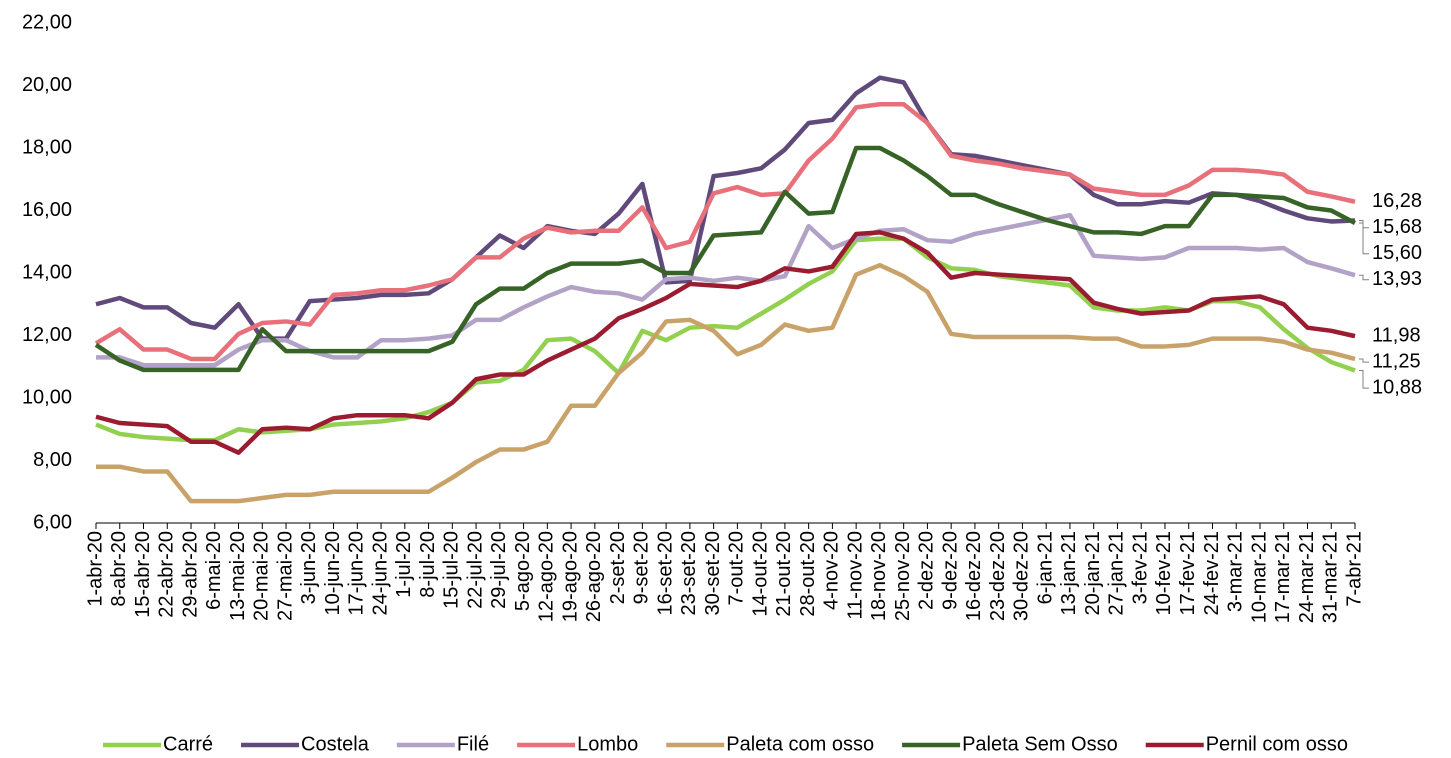  I want to click on x-tick-label: 1-abr-20, so click(95, 569).